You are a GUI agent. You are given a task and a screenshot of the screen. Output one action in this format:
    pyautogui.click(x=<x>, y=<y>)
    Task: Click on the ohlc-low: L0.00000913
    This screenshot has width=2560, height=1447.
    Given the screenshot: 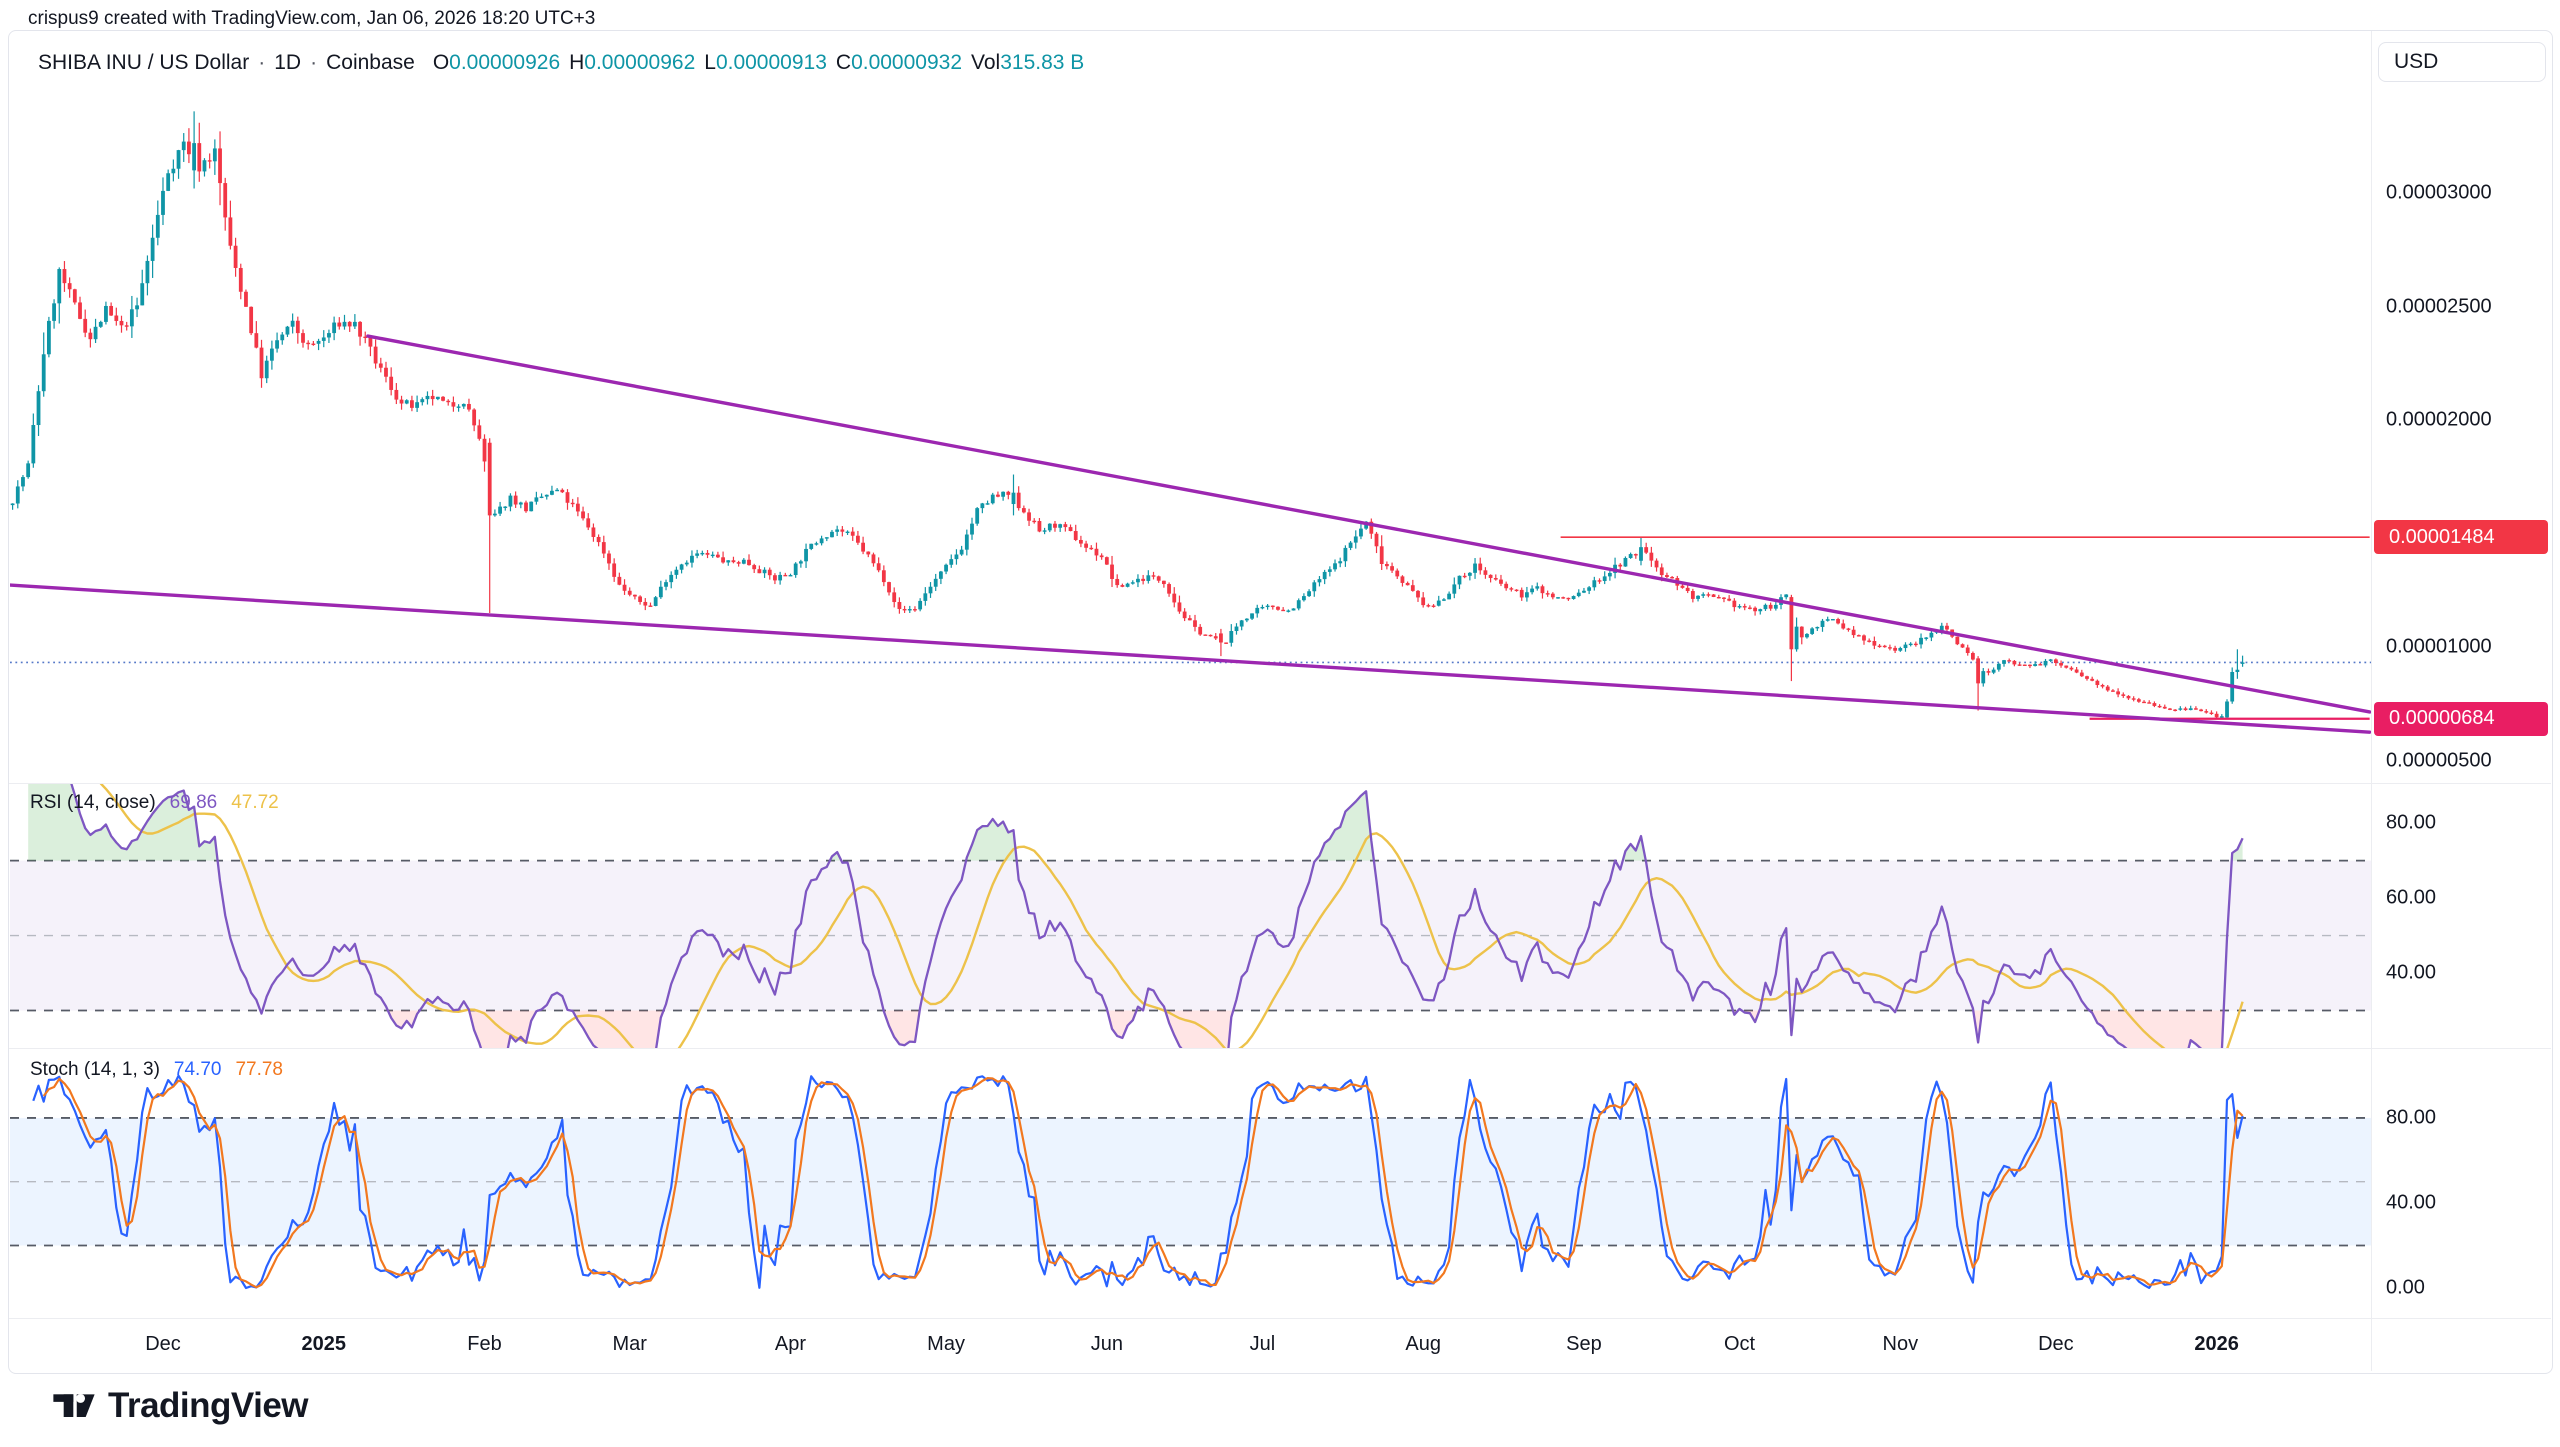 What is the action you would take?
    pyautogui.click(x=765, y=62)
    